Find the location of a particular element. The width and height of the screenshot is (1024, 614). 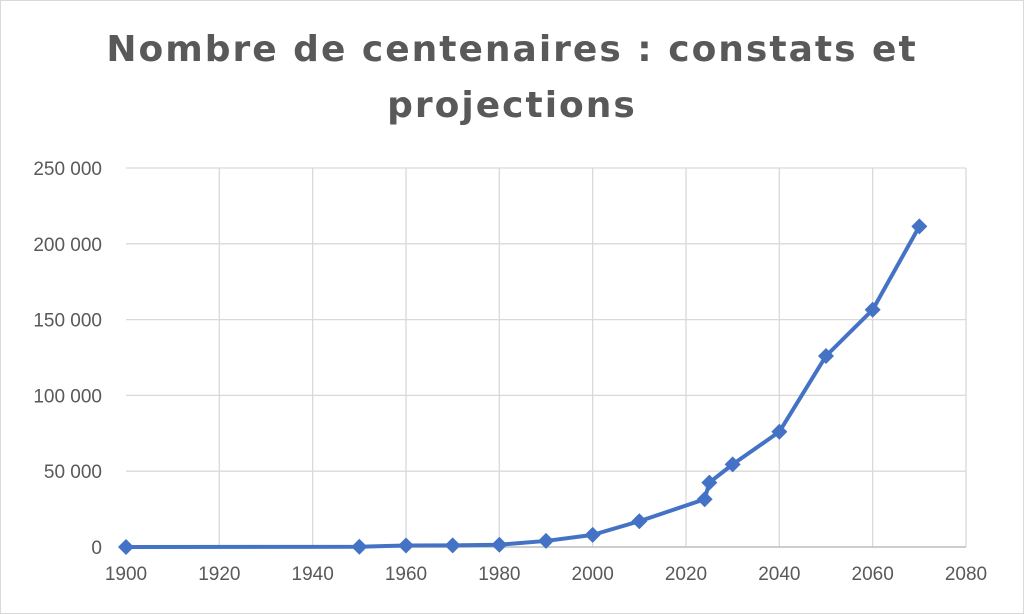

y-tick-label: 200 000 is located at coordinates (67, 245).